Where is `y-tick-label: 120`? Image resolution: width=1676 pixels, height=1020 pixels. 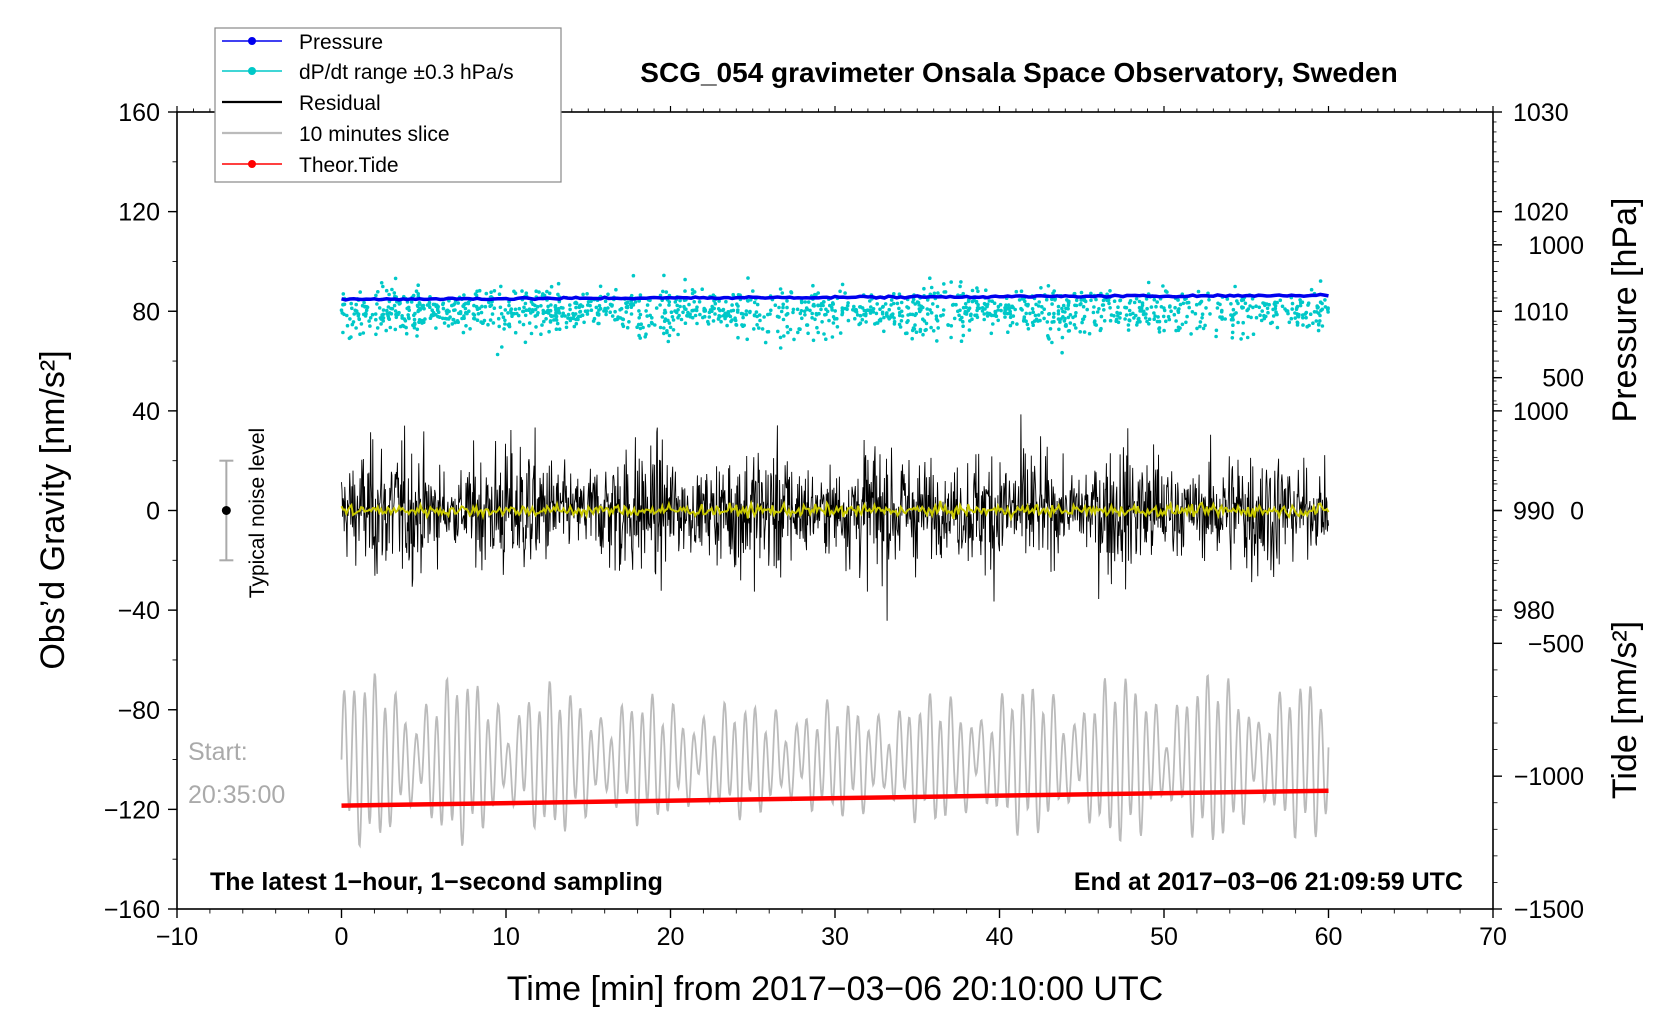 y-tick-label: 120 is located at coordinates (139, 213).